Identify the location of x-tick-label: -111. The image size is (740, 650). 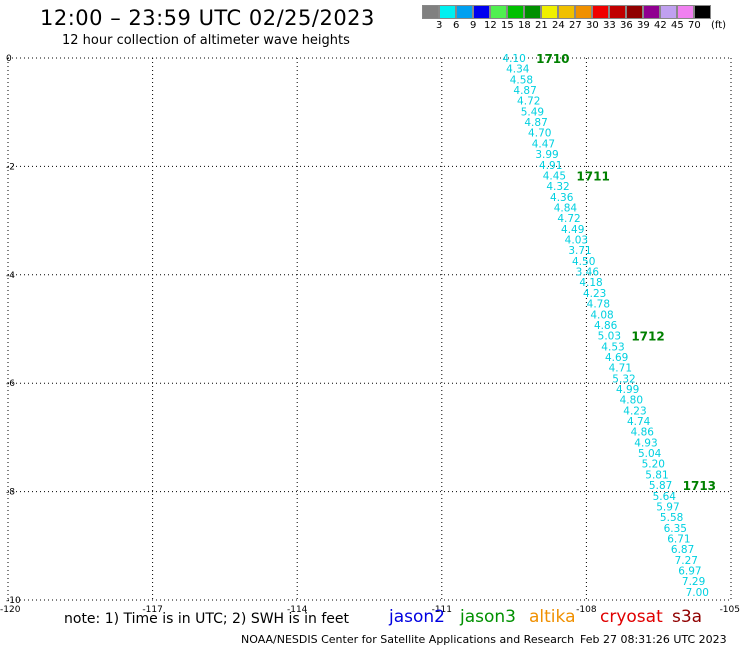
(442, 610).